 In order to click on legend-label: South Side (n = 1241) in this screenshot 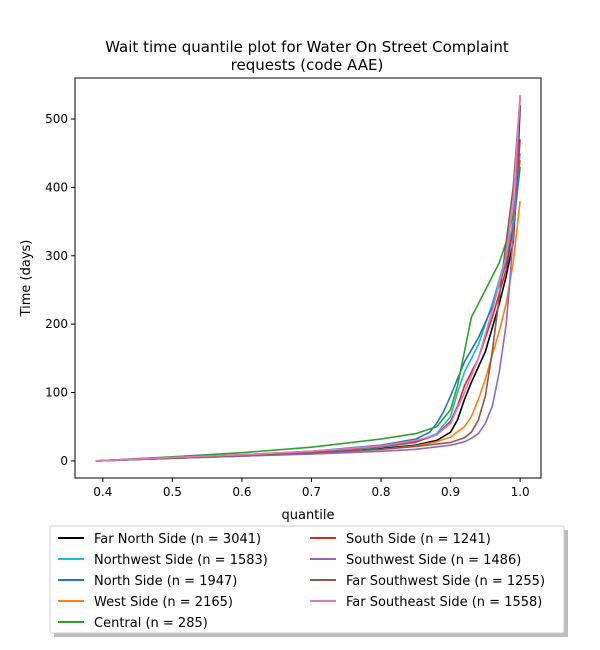, I will do `click(418, 539)`.